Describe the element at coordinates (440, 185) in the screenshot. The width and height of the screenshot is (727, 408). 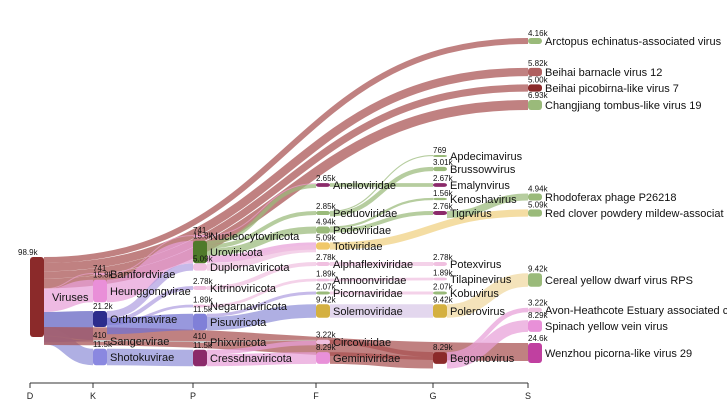
I see `node-emalynvirus` at that location.